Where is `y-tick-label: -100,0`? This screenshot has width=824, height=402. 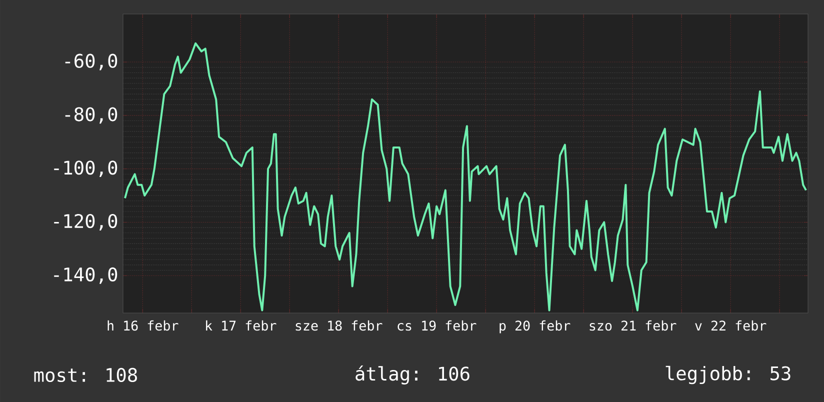
y-tick-label: -100,0 is located at coordinates (86, 169).